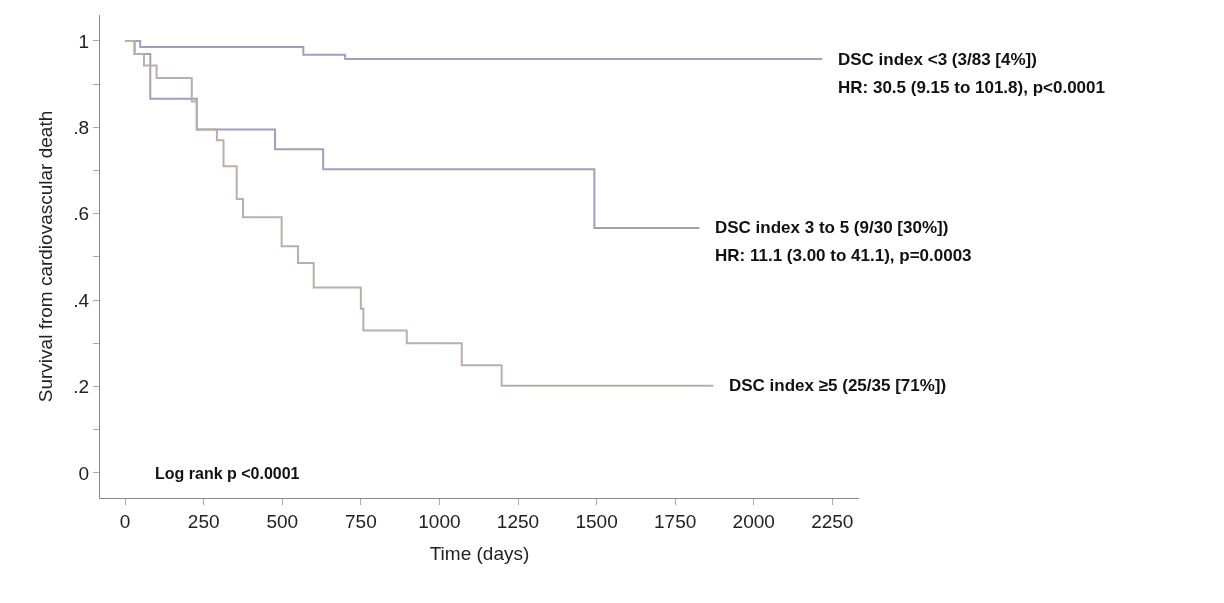  What do you see at coordinates (84, 473) in the screenshot?
I see `y-tick-label: 0` at bounding box center [84, 473].